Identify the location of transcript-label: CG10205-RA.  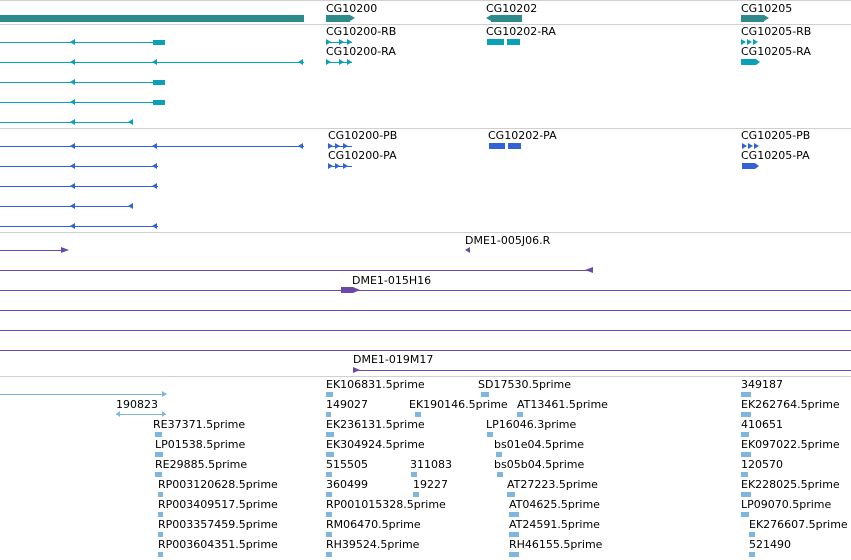
(776, 51).